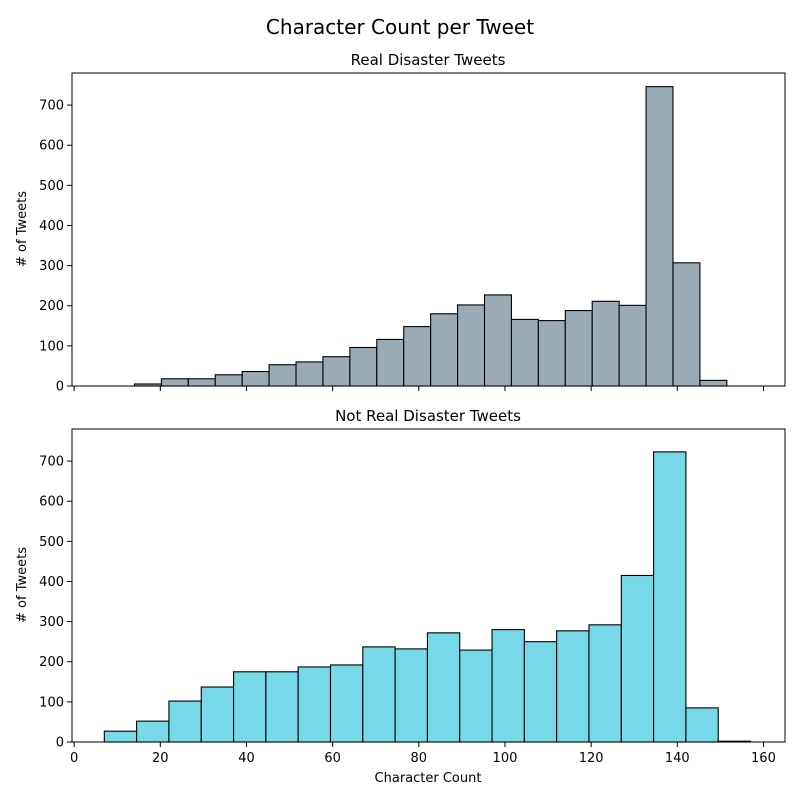 The height and width of the screenshot is (800, 800). I want to click on bottom-chart-xtick-label: 20, so click(160, 758).